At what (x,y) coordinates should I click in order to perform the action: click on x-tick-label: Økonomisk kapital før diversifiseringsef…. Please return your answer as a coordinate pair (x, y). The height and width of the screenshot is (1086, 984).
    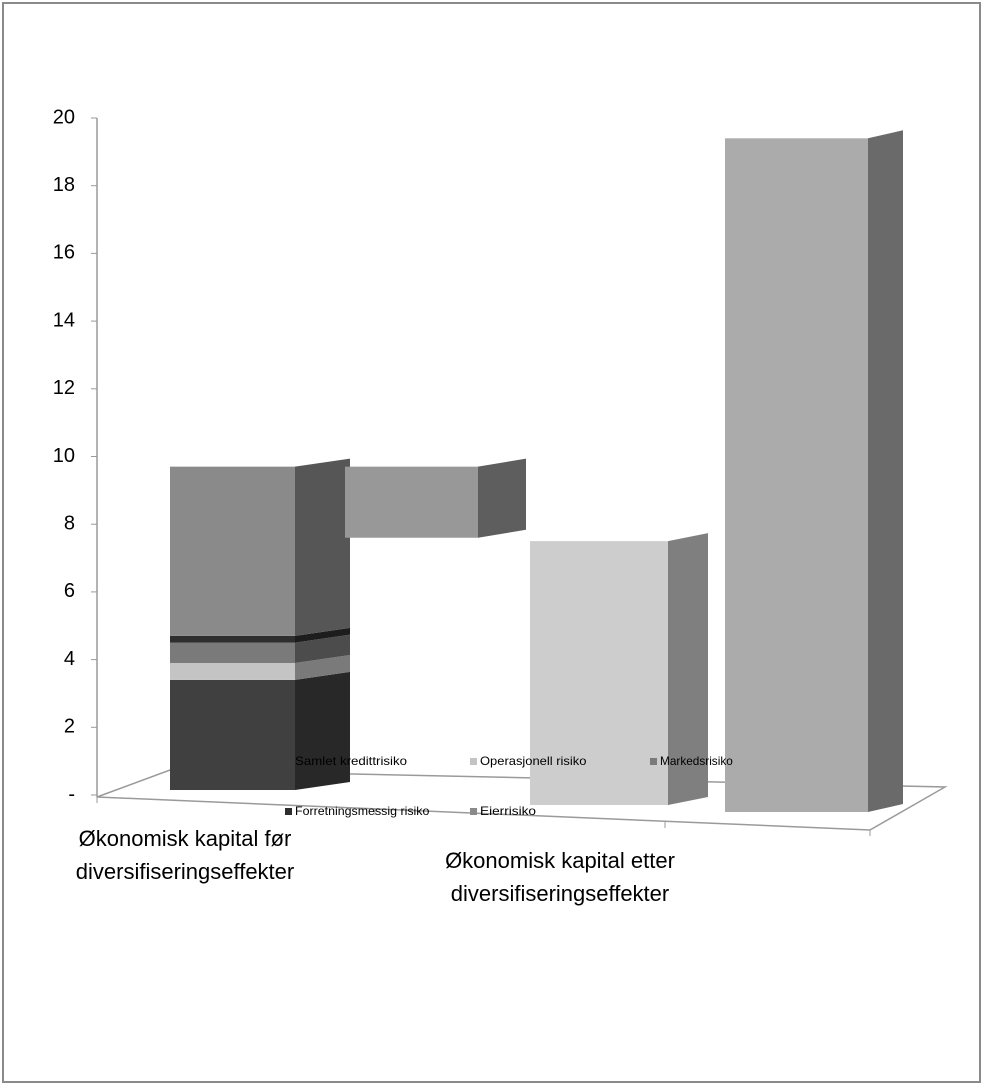
    Looking at the image, I should click on (185, 855).